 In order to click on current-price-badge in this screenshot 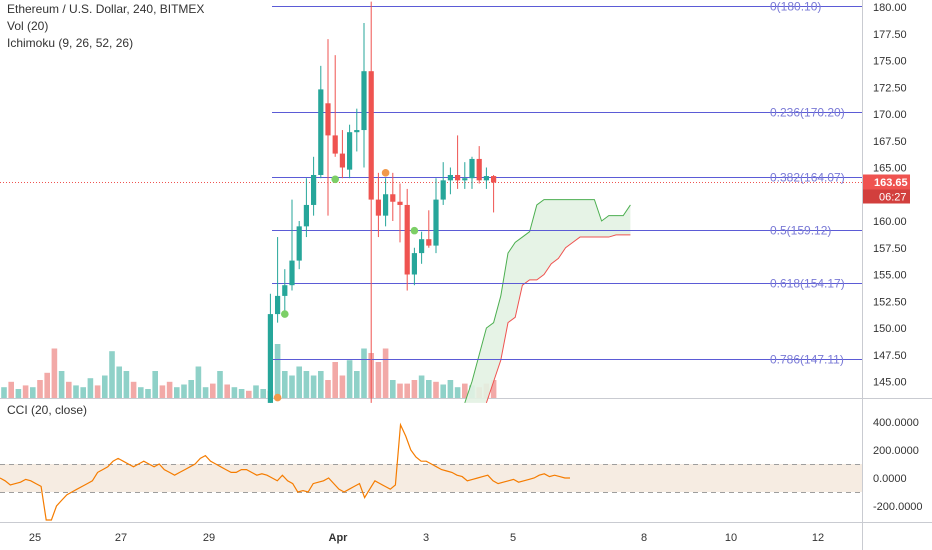, I will do `click(886, 182)`.